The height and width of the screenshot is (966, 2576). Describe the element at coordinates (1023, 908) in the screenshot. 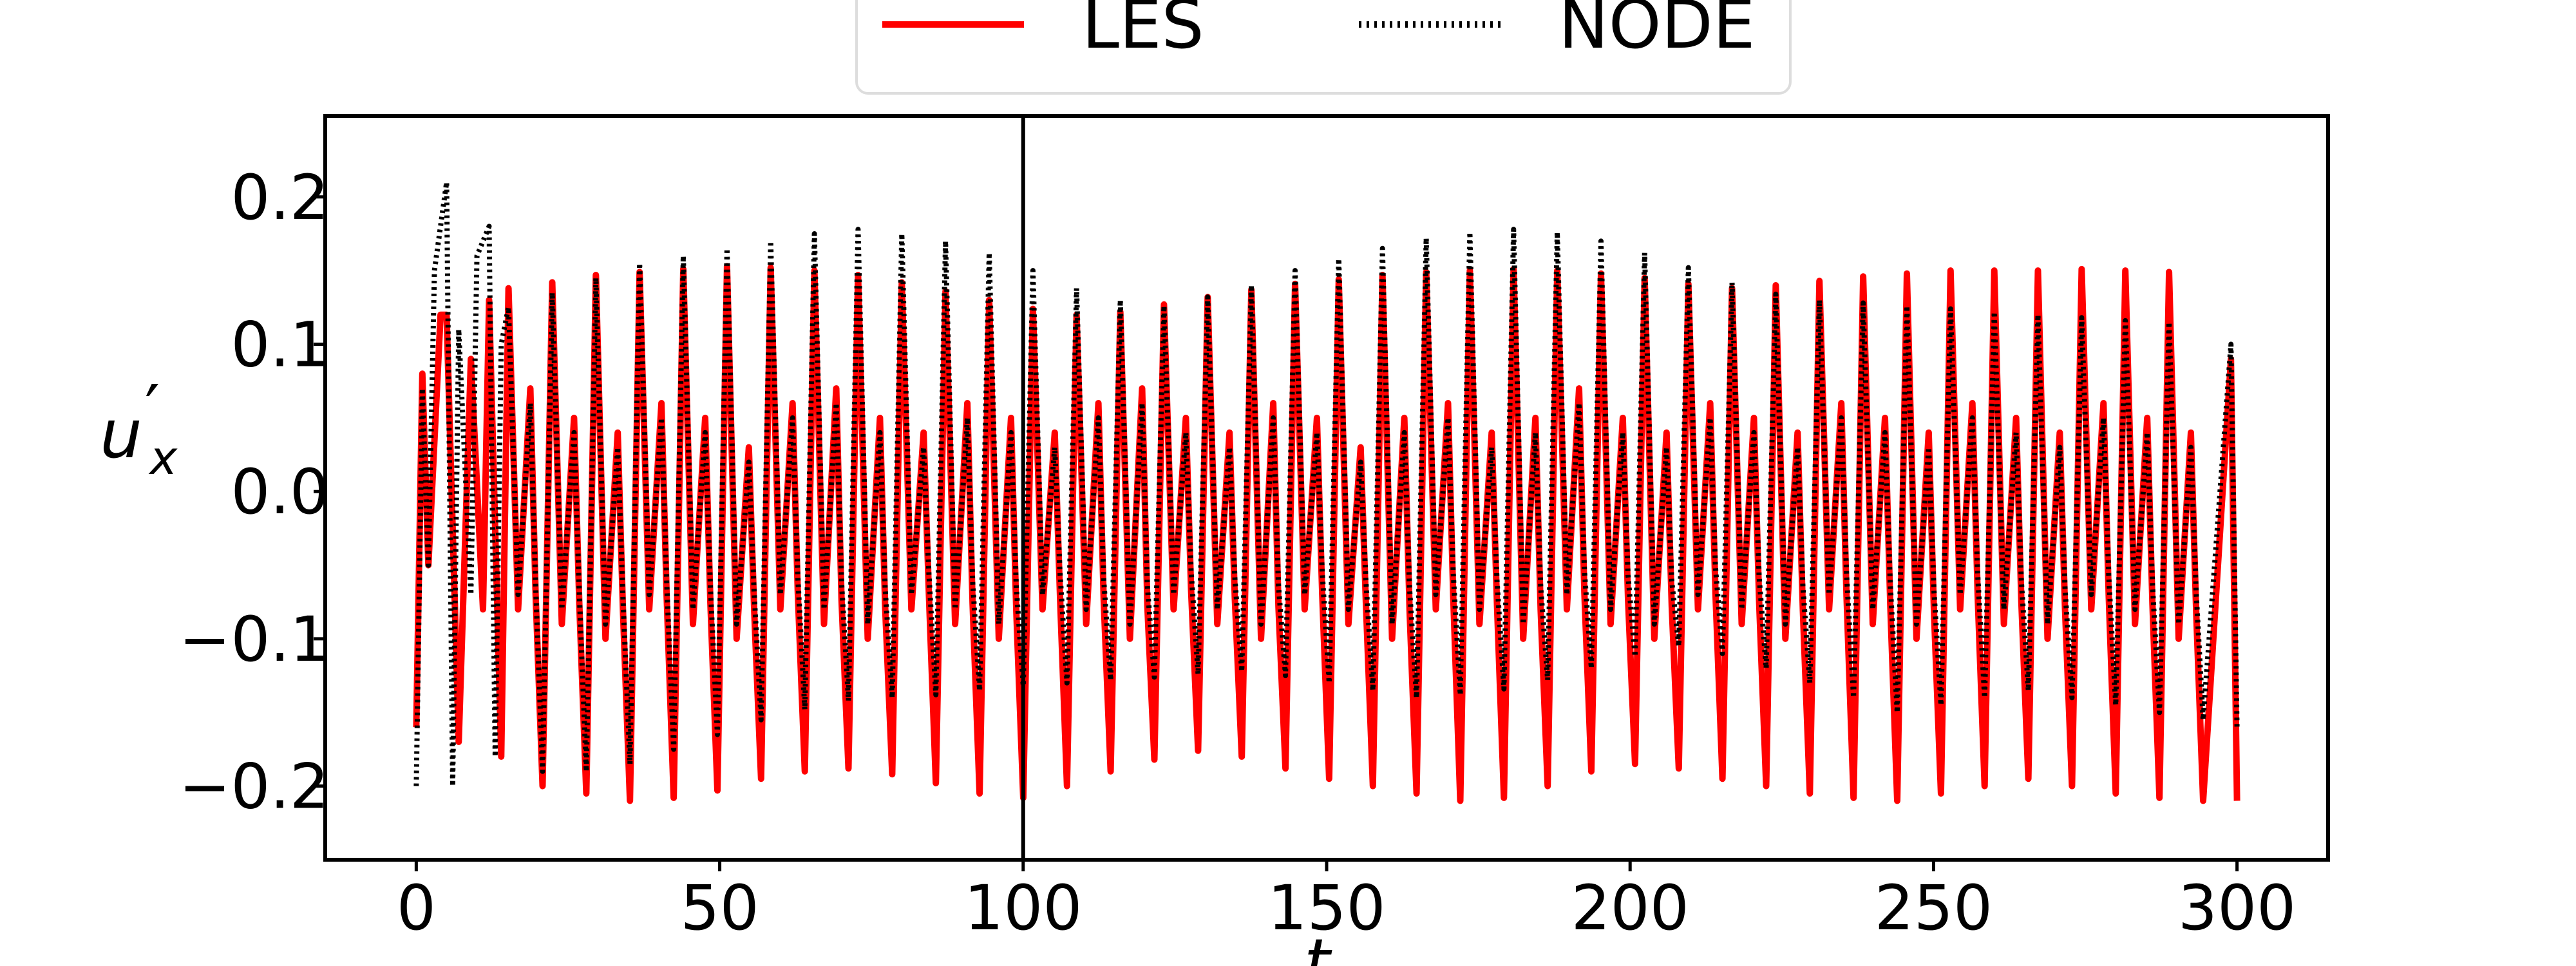

I see `x-tick-label: 100` at that location.